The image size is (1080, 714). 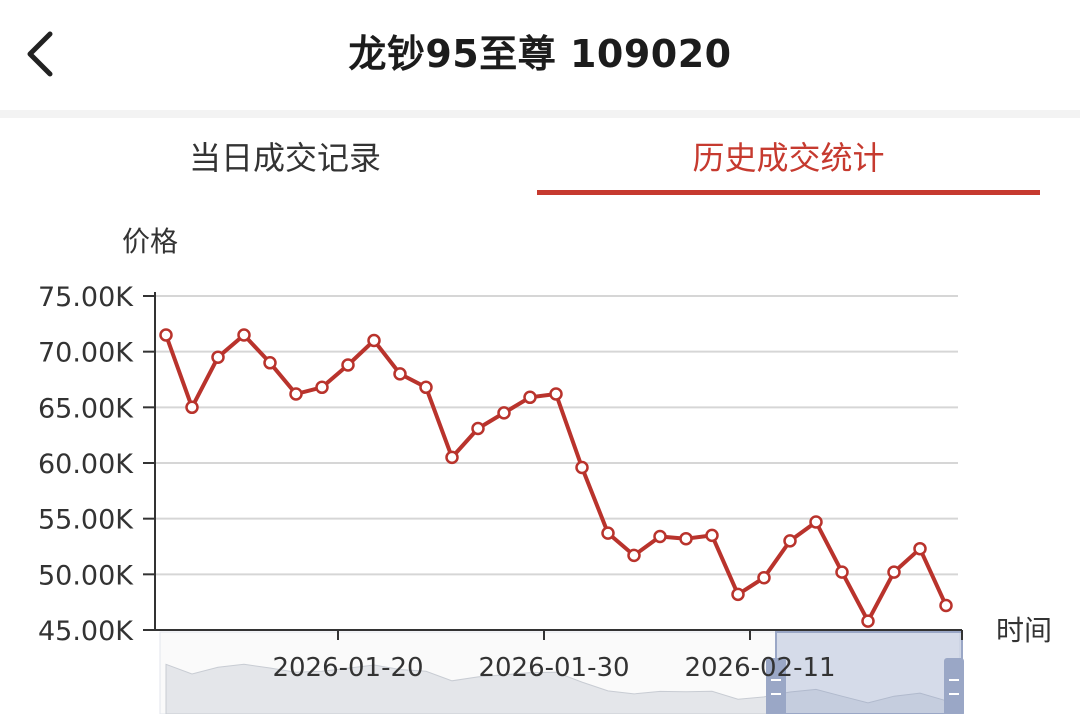 I want to click on y-tick-label: 50.00K, so click(x=86, y=575).